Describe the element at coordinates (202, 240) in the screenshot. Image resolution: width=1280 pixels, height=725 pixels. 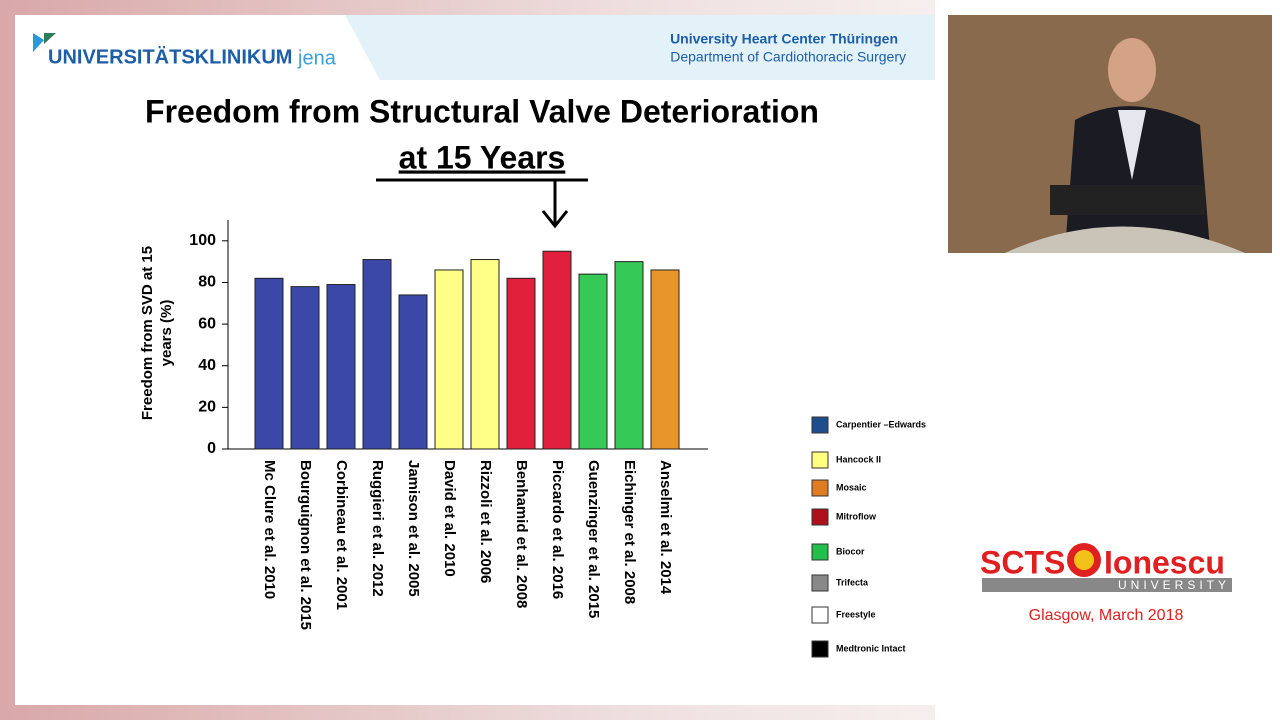
I see `y-tick-label: 100` at that location.